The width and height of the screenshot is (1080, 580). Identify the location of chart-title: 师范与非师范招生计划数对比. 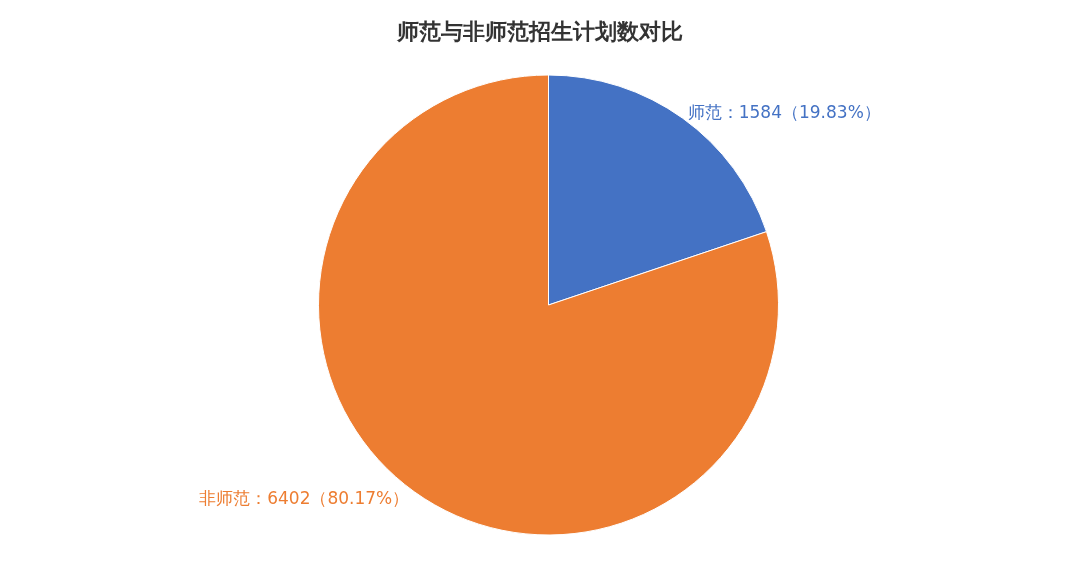
(539, 31).